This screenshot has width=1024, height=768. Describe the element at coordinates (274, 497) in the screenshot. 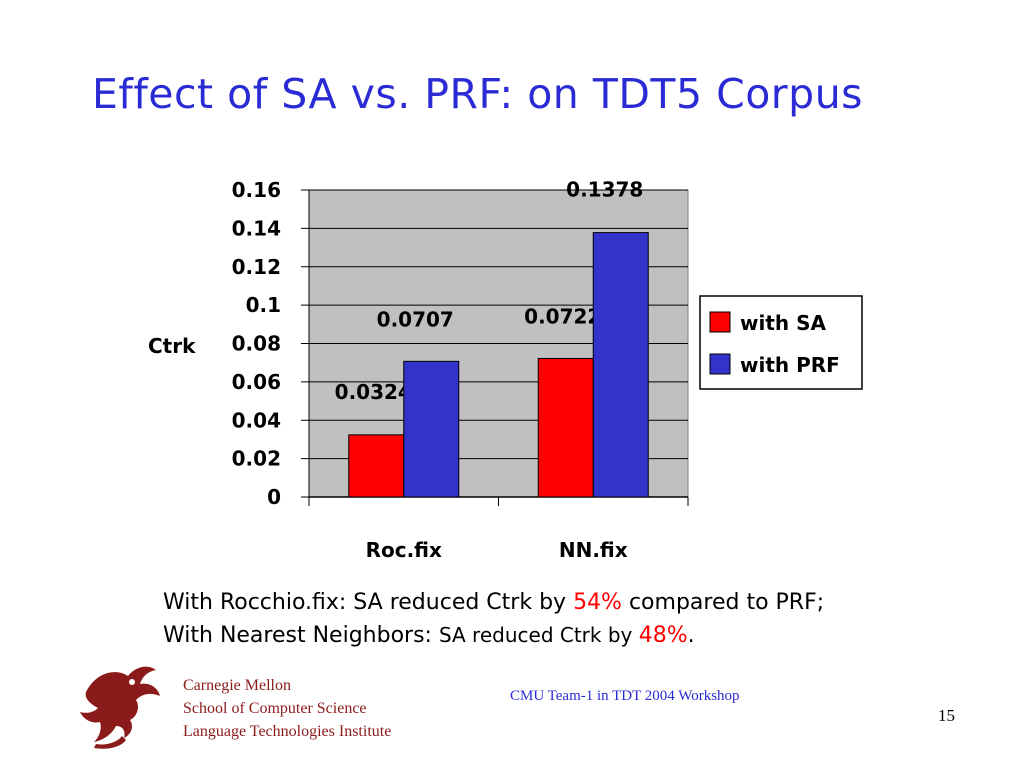

I see `y-tick-label: 0` at that location.